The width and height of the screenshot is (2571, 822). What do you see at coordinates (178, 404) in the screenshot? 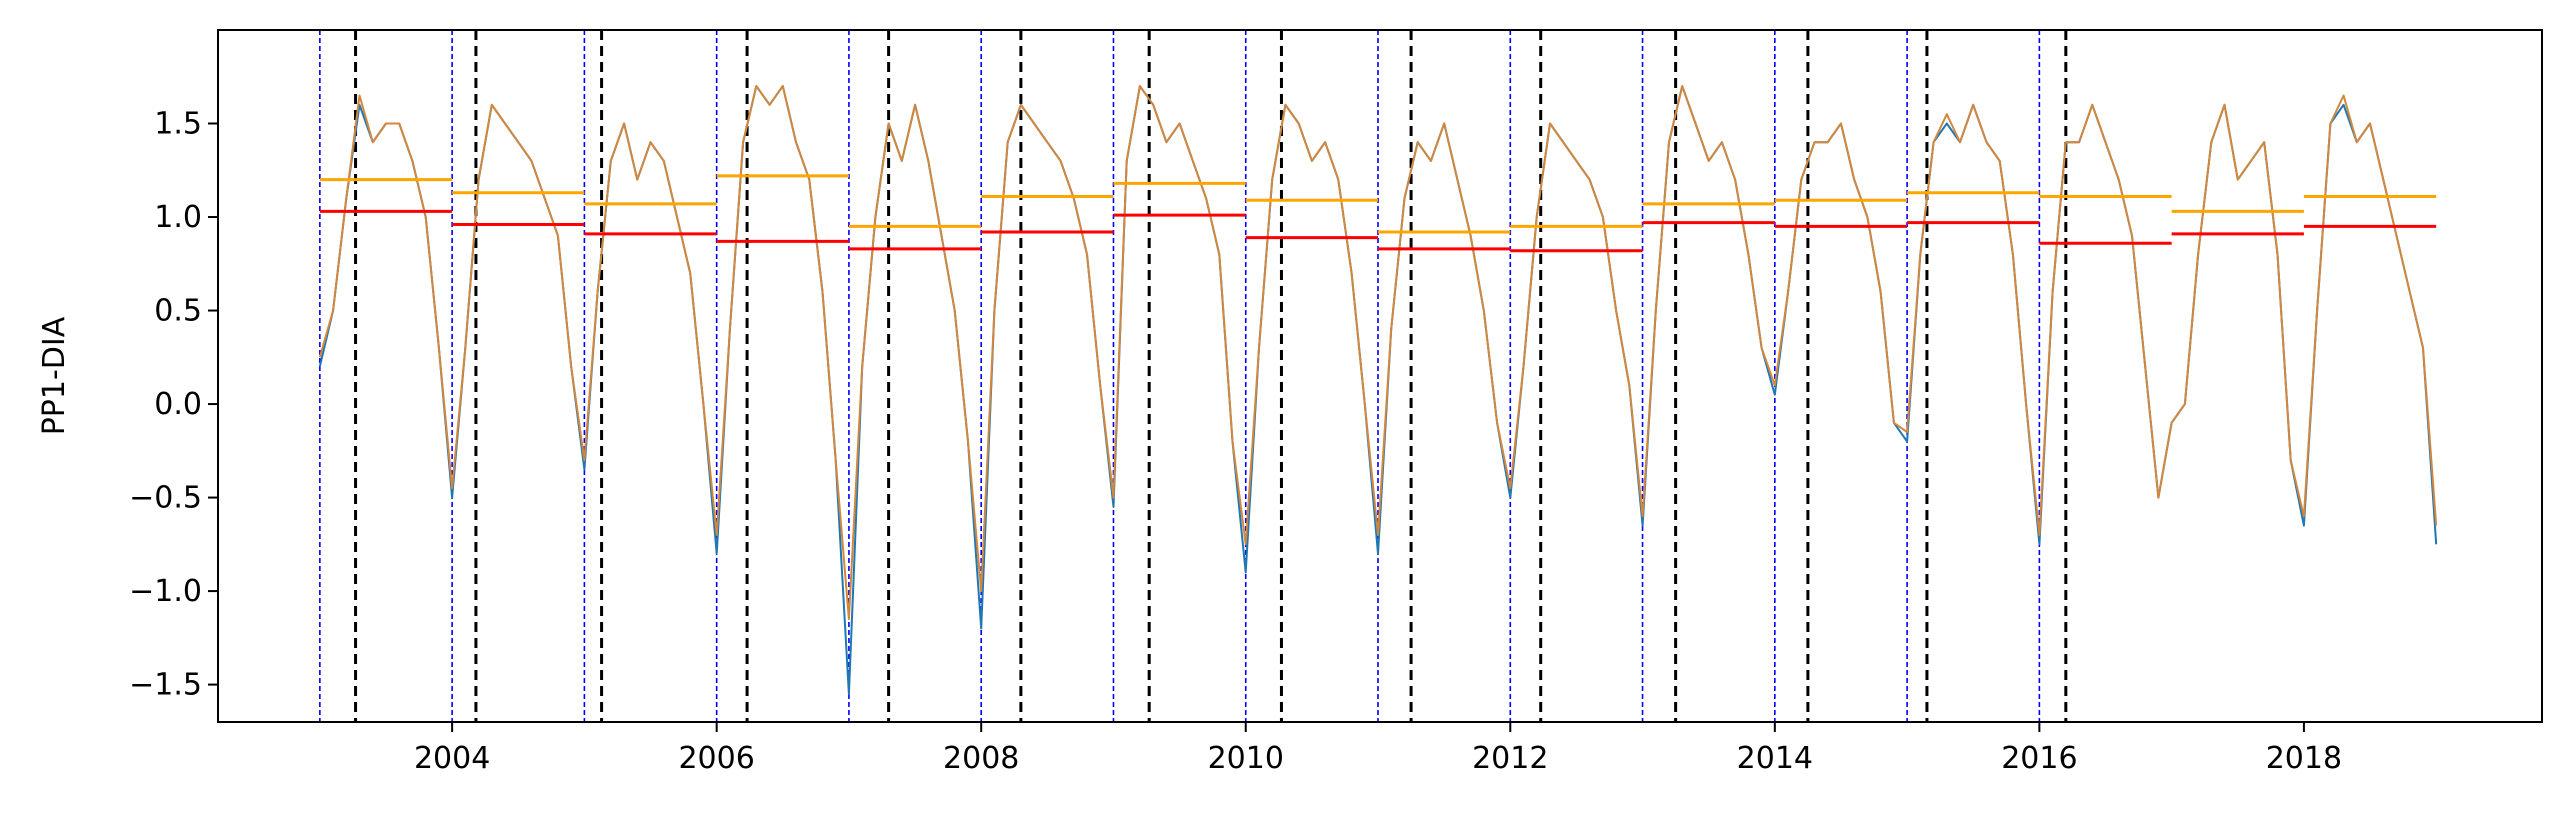
I see `y-tick-label: 0.0` at bounding box center [178, 404].